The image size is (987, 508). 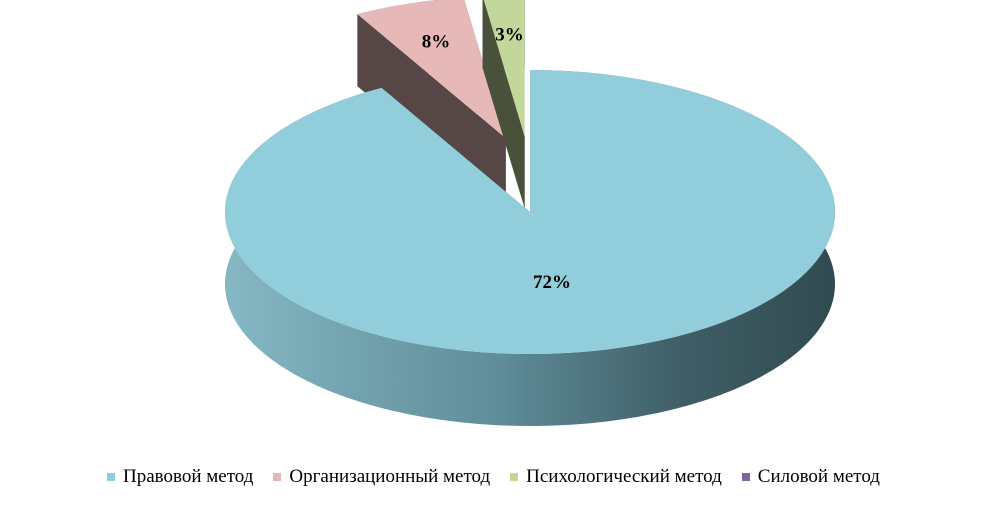 What do you see at coordinates (277, 477) in the screenshot?
I see `legend-swatch-organizatsionny` at bounding box center [277, 477].